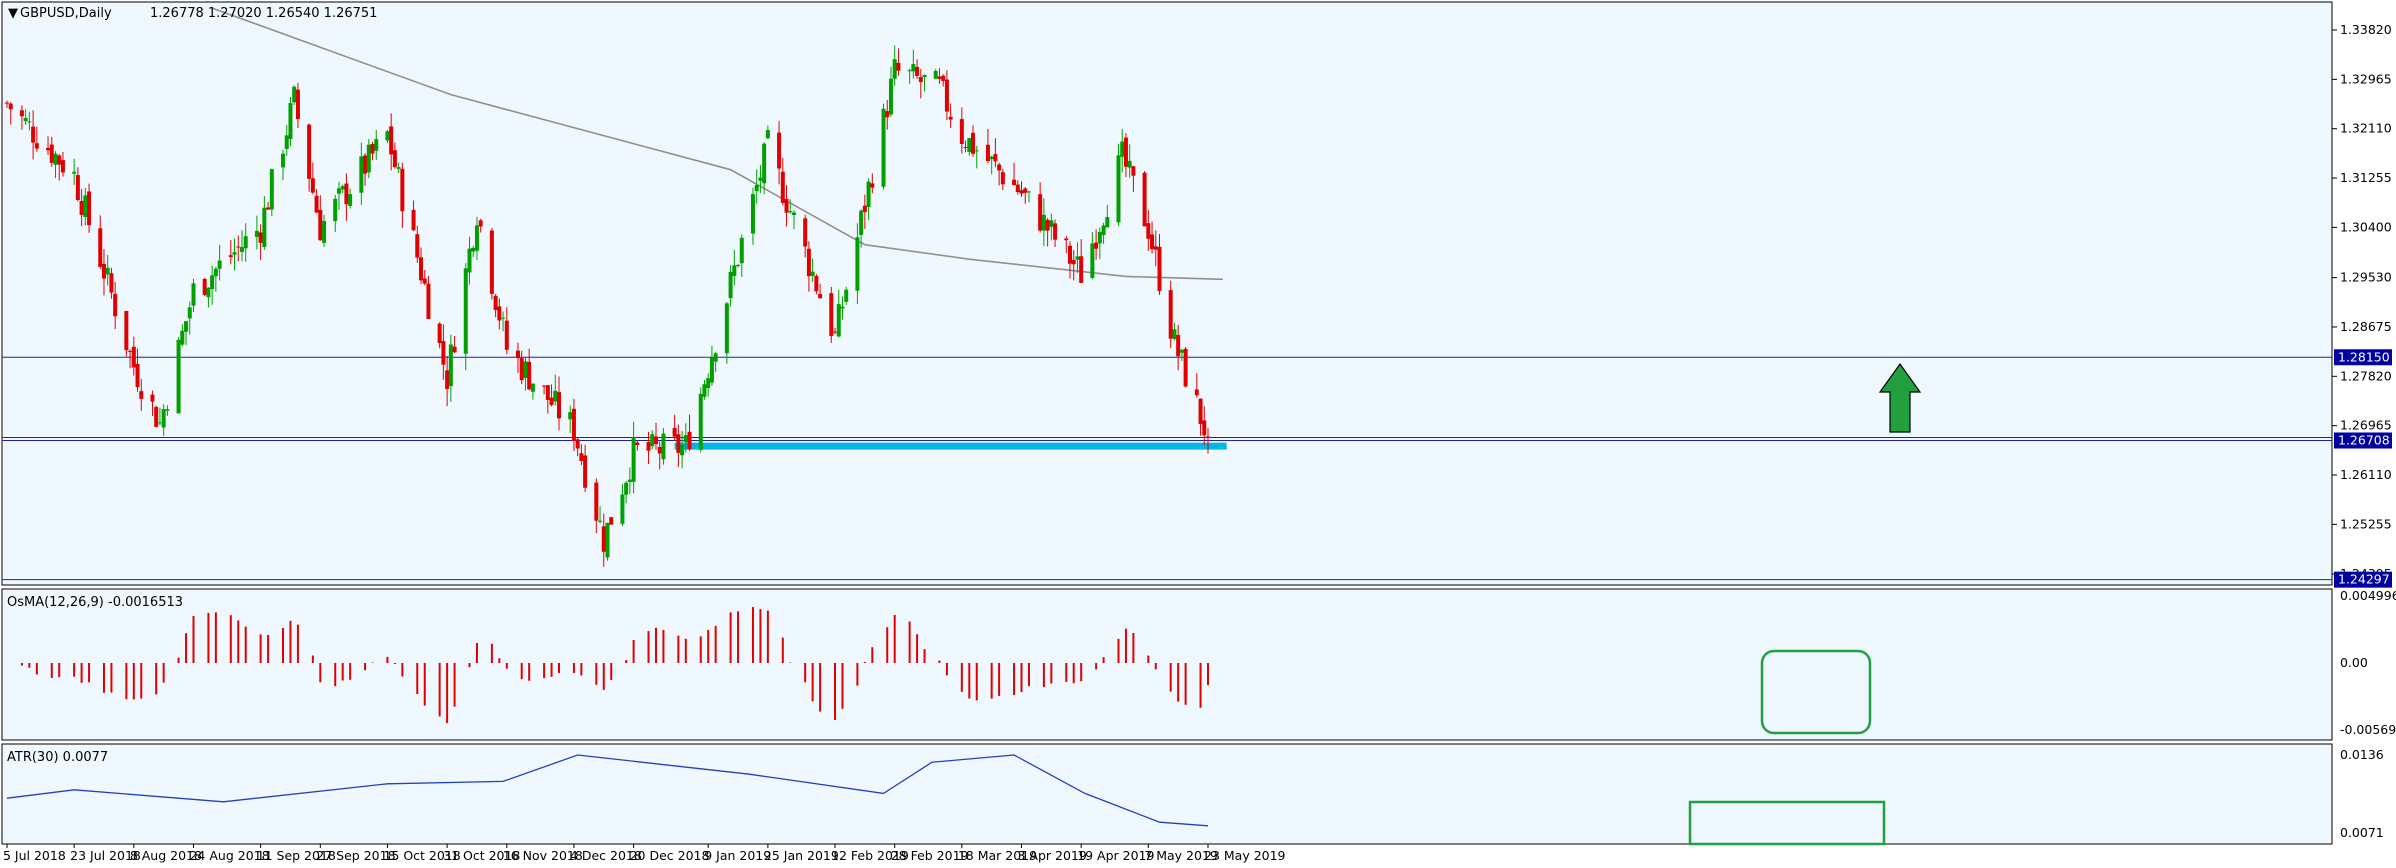 The height and width of the screenshot is (868, 2396). I want to click on date-tick-label: 23 Jul 2018, so click(105, 855).